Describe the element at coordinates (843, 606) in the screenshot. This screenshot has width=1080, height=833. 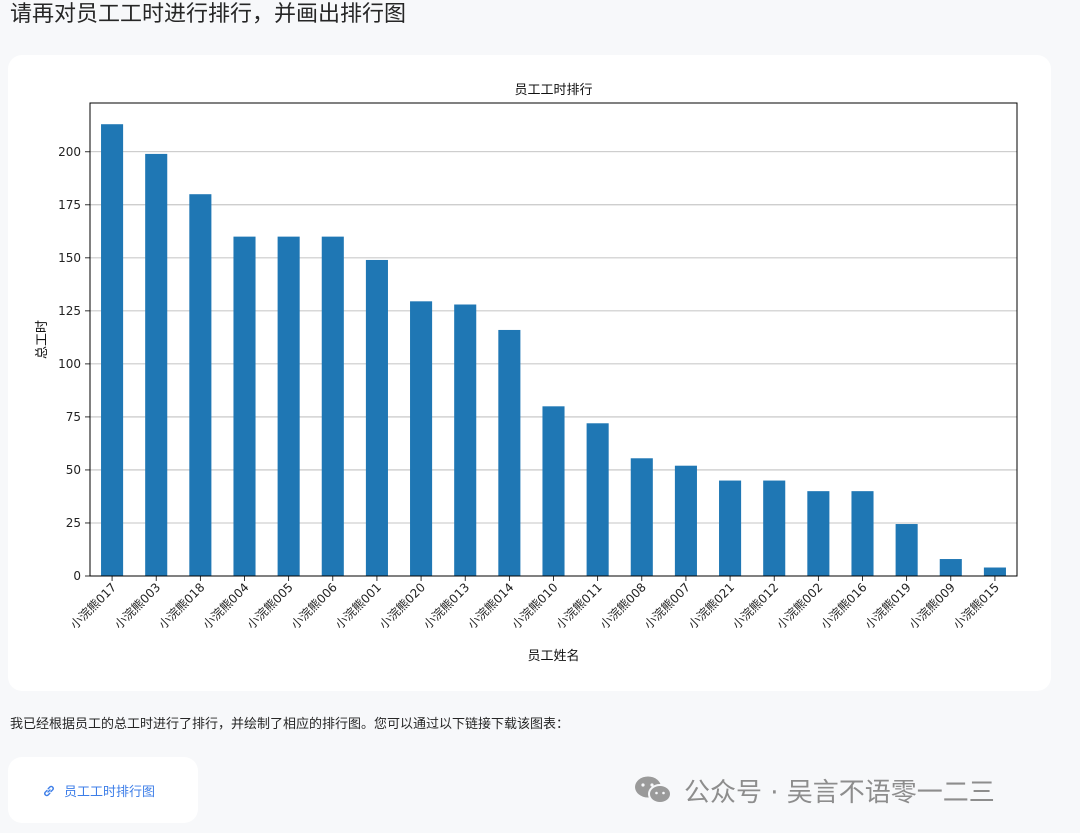
I see `x-tick-label: 小浣熊016` at that location.